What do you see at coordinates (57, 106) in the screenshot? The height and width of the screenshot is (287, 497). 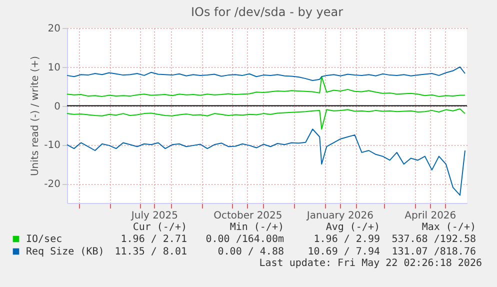 I see `y-tick-label: 0` at bounding box center [57, 106].